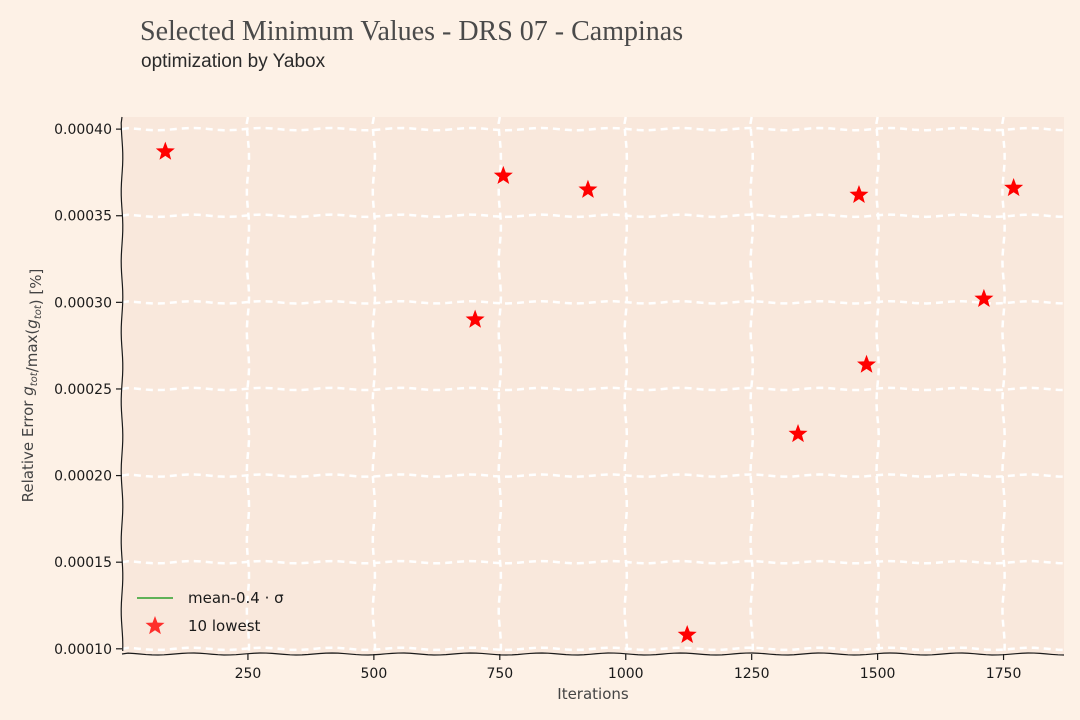  I want to click on x-axis-label: Iterations, so click(593, 694).